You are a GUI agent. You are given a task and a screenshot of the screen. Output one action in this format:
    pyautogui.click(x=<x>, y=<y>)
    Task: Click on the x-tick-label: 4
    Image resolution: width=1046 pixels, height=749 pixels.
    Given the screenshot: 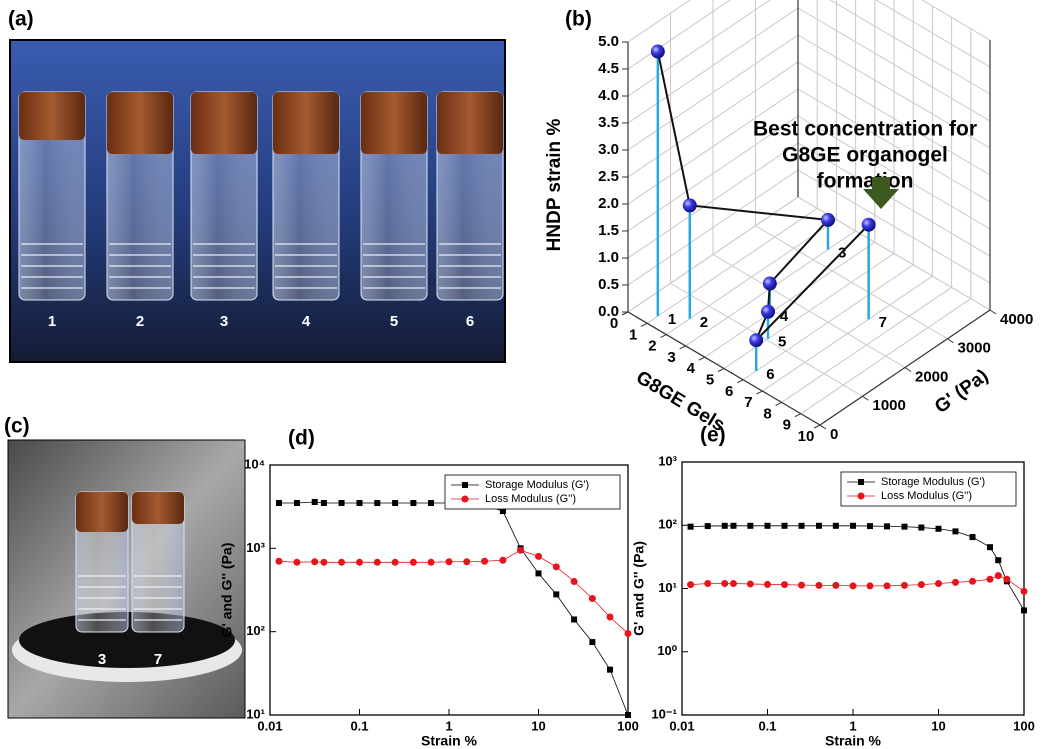 What is the action you would take?
    pyautogui.click(x=691, y=368)
    